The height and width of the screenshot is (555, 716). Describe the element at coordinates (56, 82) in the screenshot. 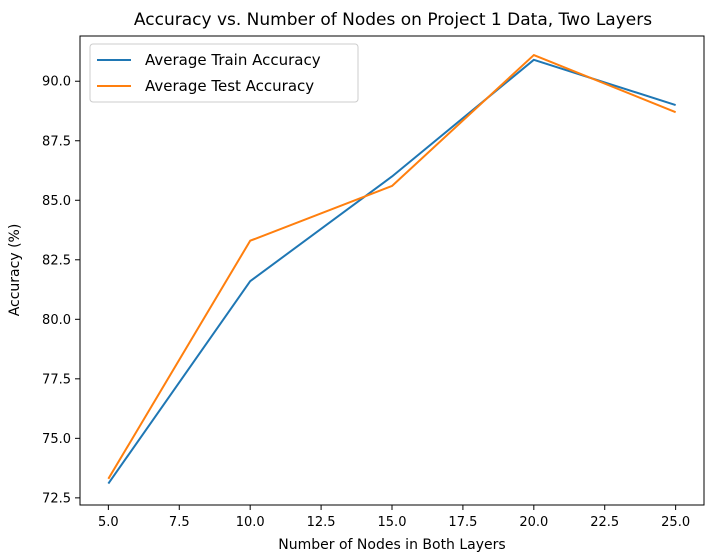

I see `y-tick-label: 90.0` at that location.